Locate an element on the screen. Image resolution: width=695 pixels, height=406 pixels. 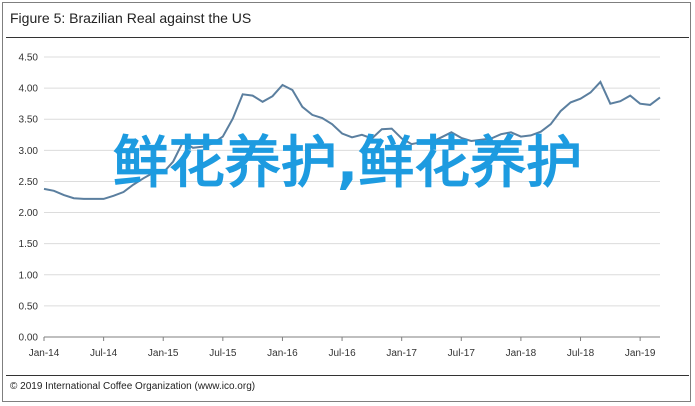
x-tick-label: Jan-17 is located at coordinates (401, 353).